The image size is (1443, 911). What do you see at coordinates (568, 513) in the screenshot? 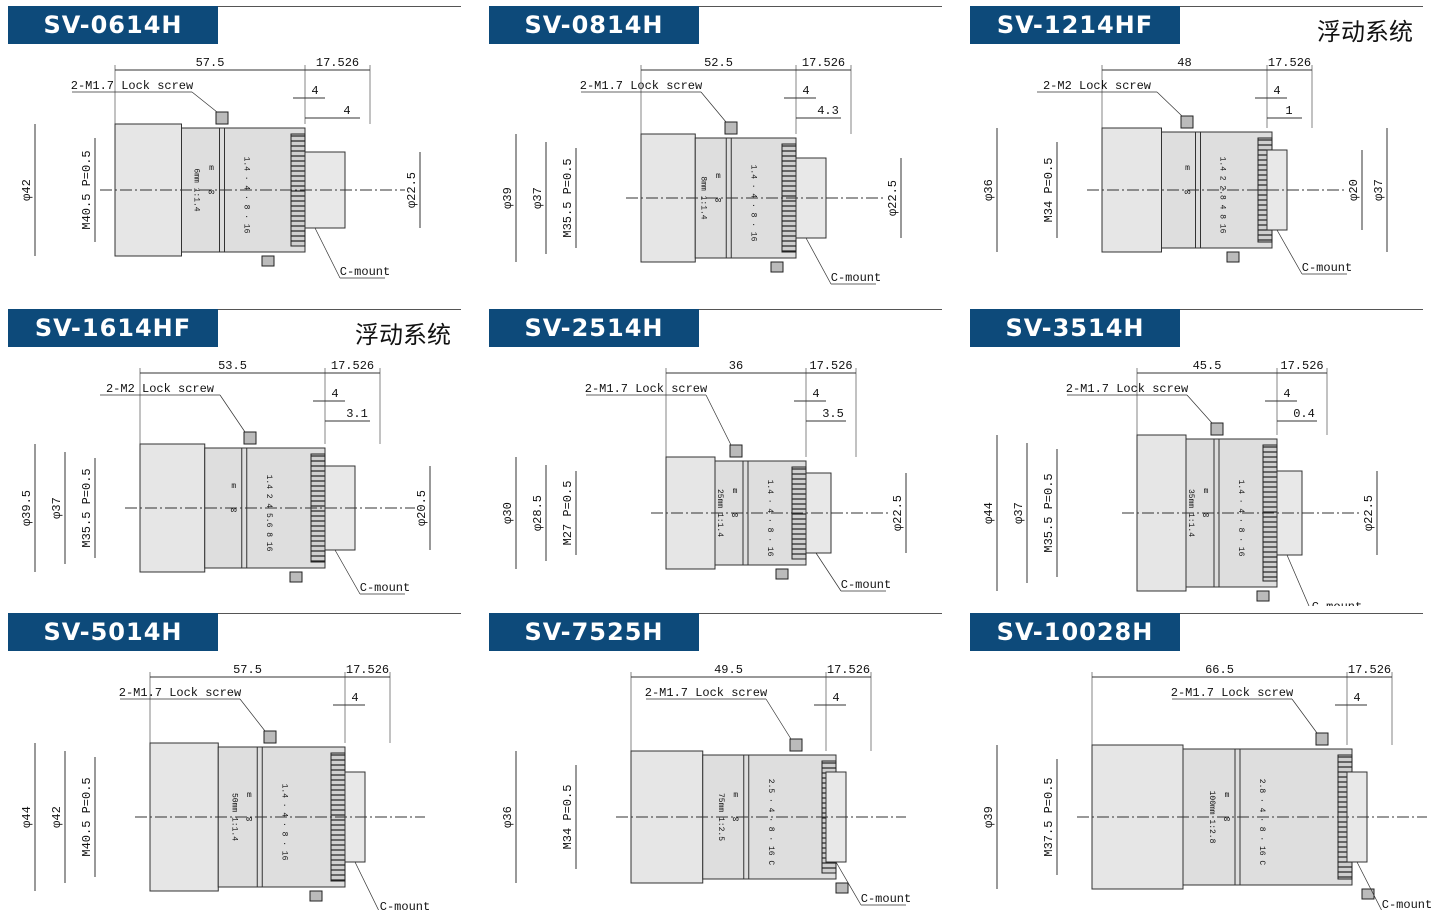
I see `filter-thread-dim: M27 P=0.5` at bounding box center [568, 513].